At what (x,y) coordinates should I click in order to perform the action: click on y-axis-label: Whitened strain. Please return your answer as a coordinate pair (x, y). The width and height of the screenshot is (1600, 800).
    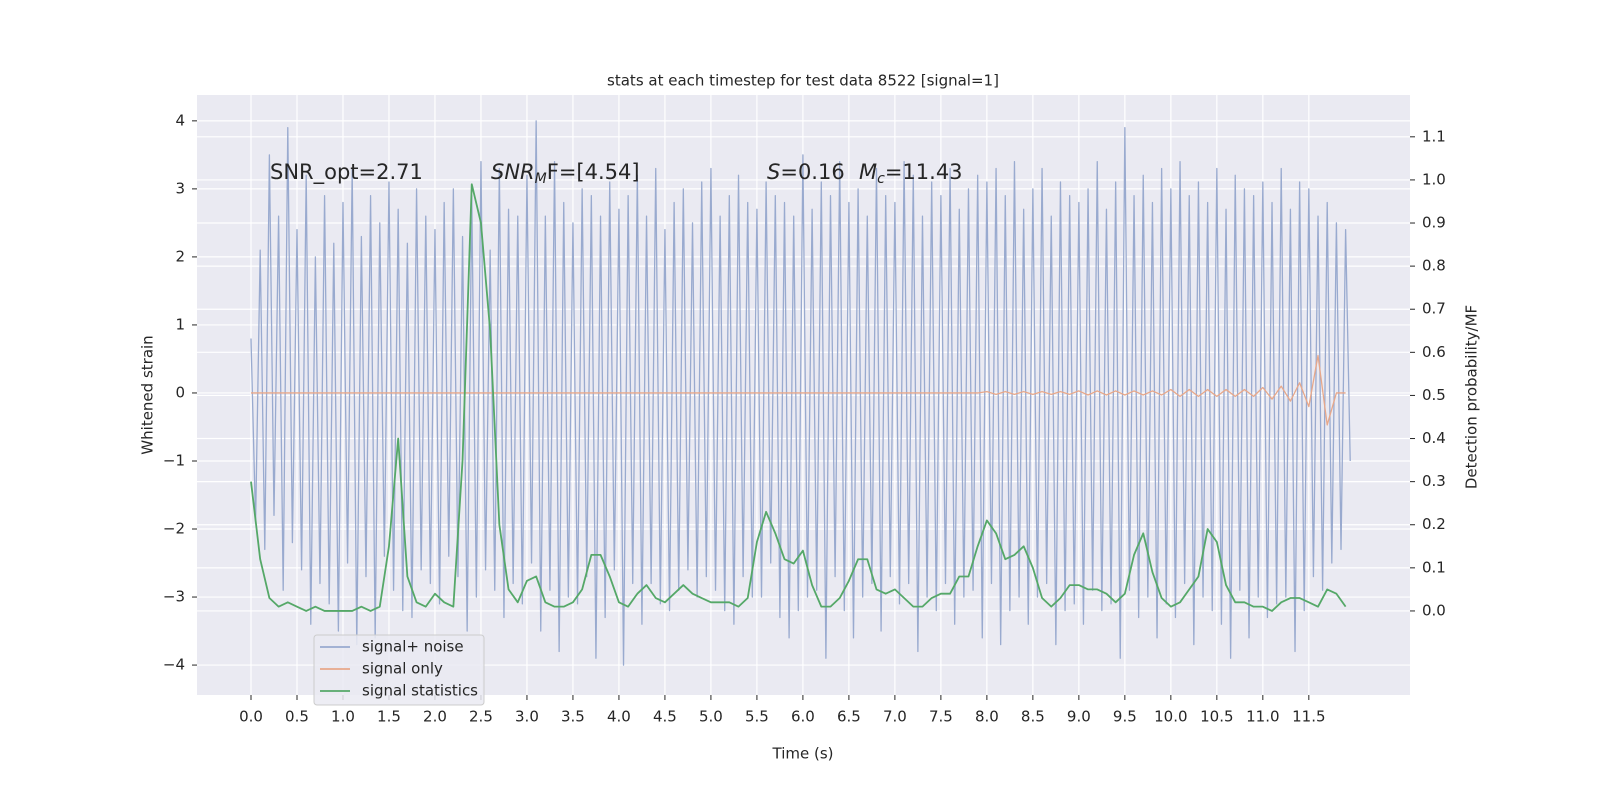
    Looking at the image, I should click on (148, 394).